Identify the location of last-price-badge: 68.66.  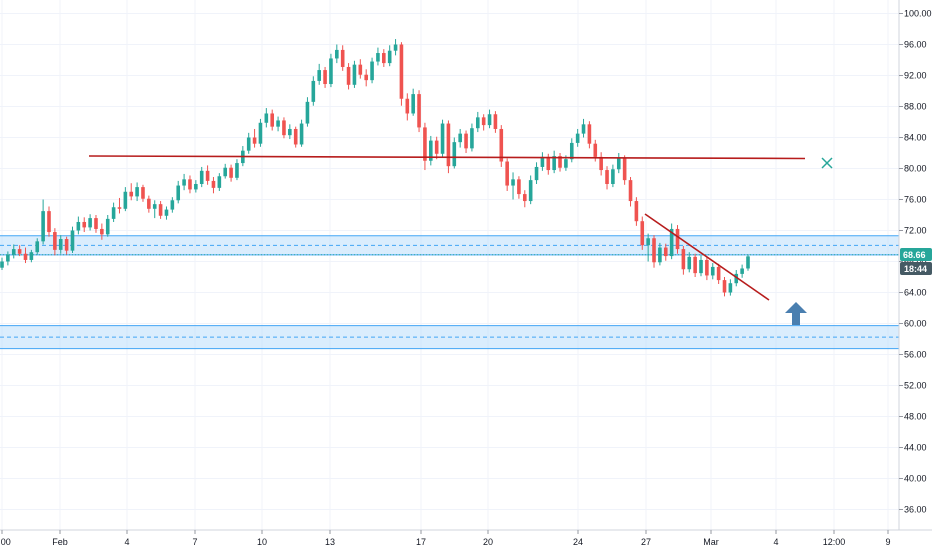
(916, 254).